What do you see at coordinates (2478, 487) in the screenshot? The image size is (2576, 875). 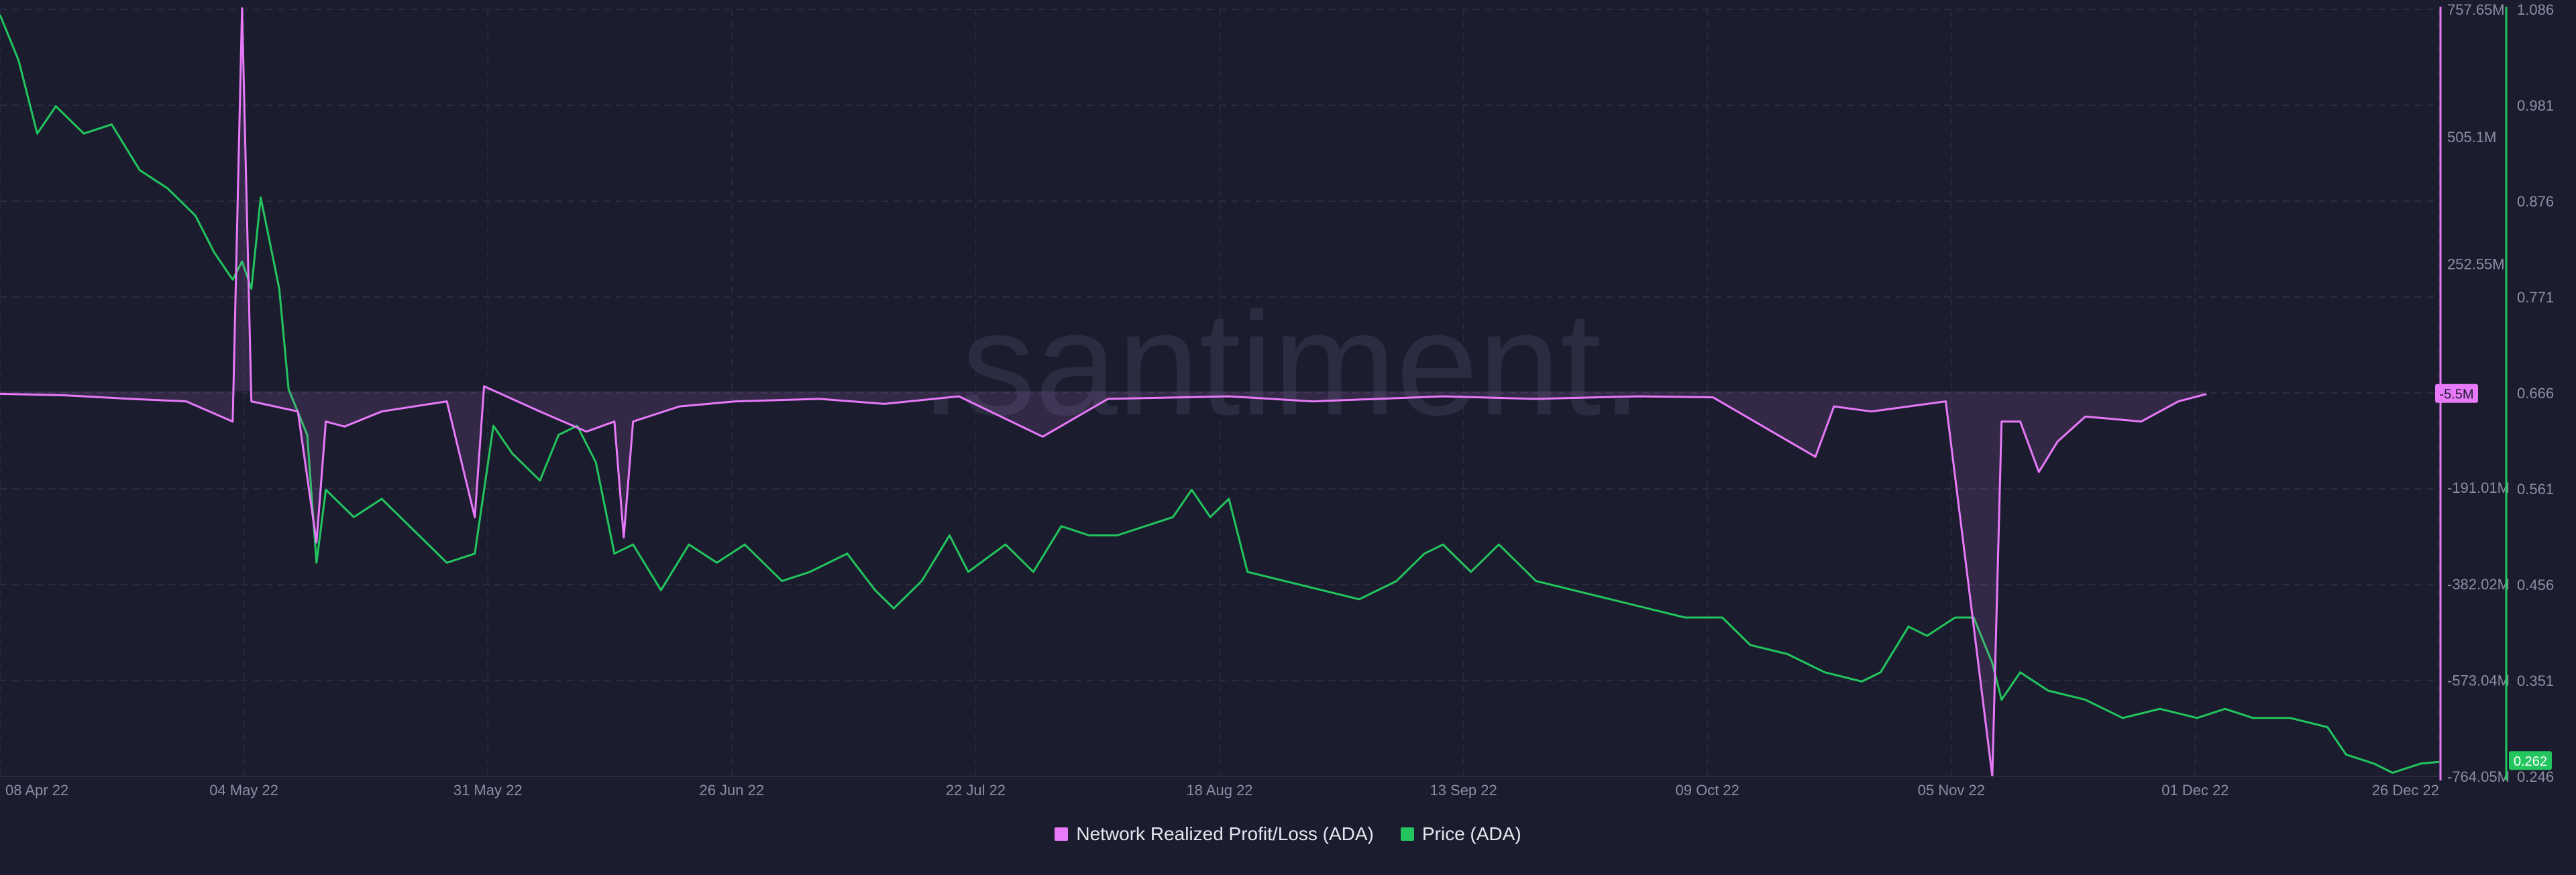 I see `pl-tick-label: -191.01M` at bounding box center [2478, 487].